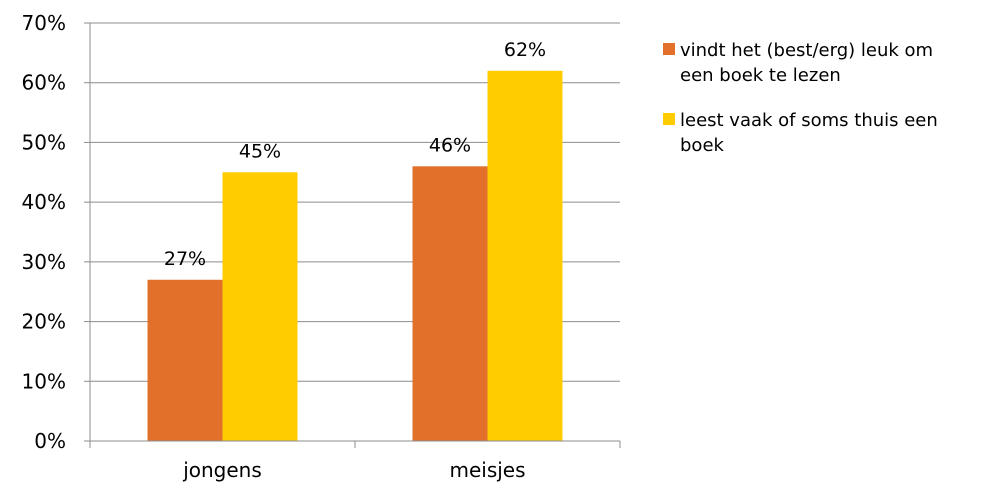  I want to click on data-label: 27%, so click(185, 259).